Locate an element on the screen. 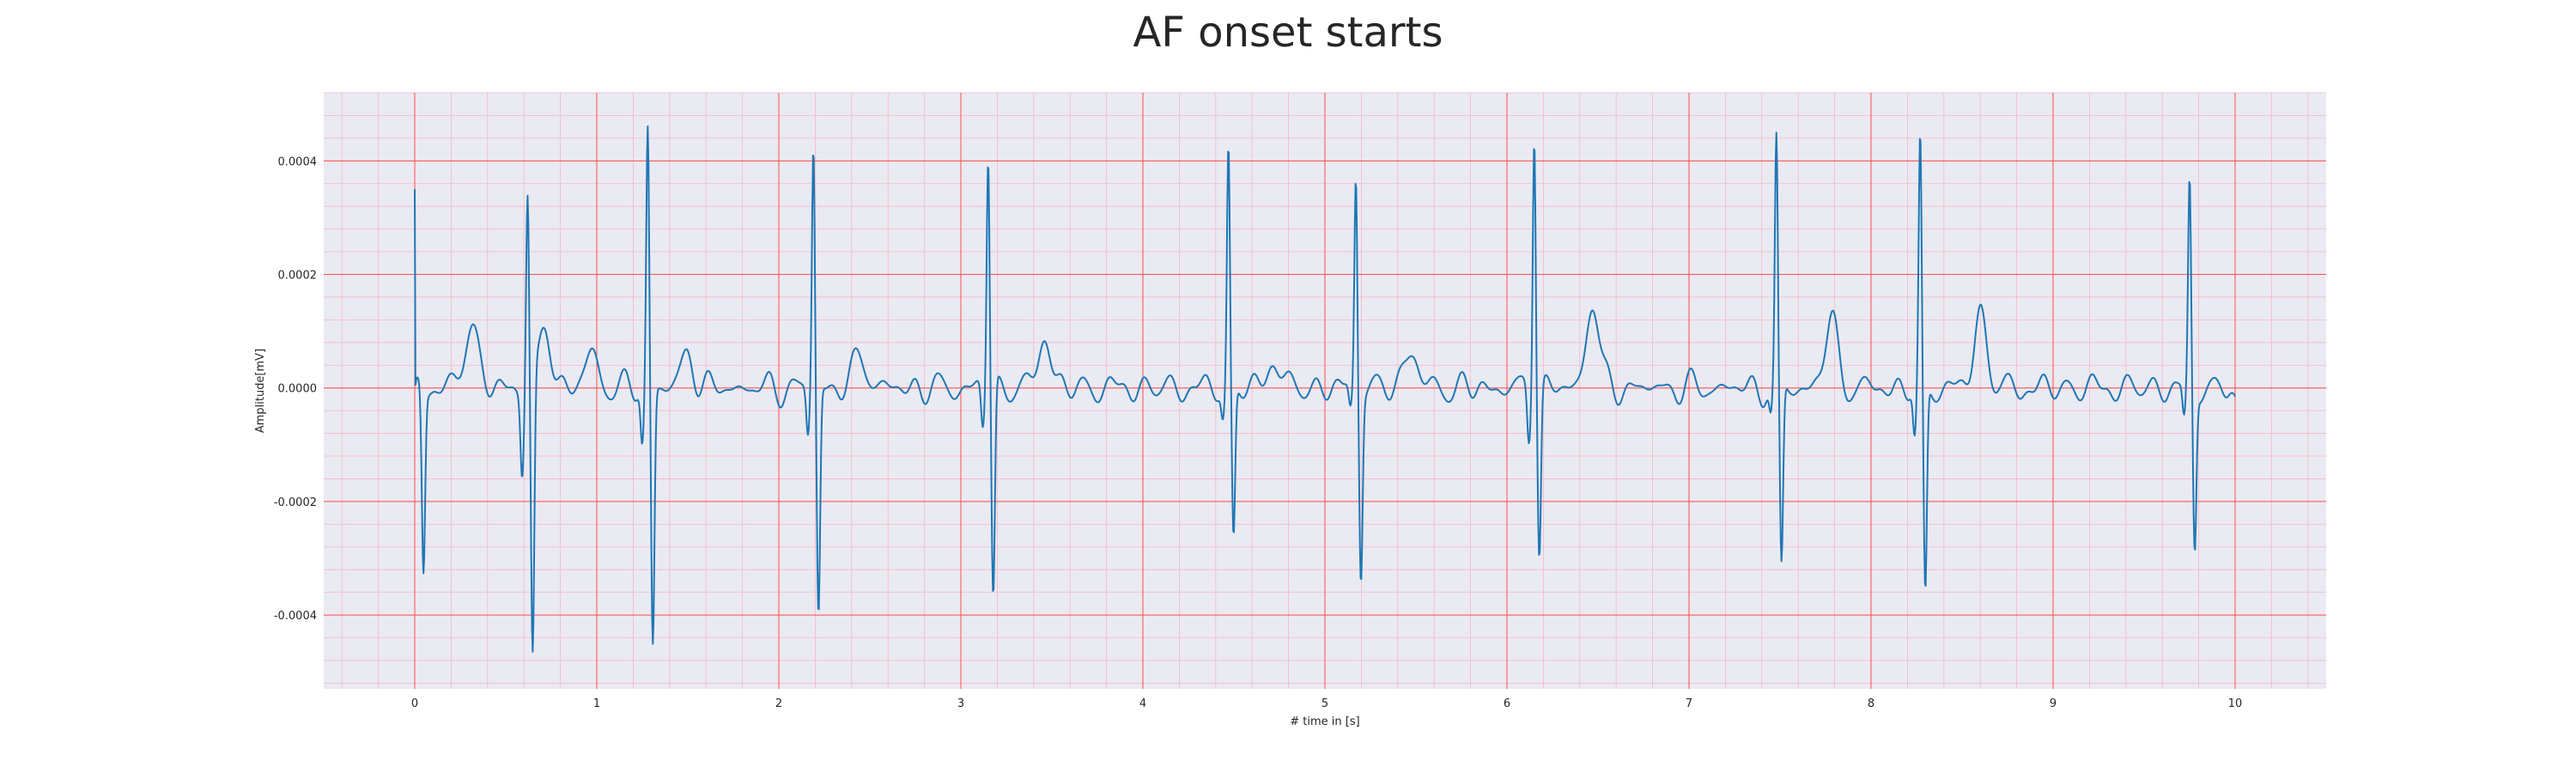 Image resolution: width=2576 pixels, height=773 pixels. y-axis-ticks: -0.0004 -0.0002 0.0000 0.0002 0.0004 is located at coordinates (295, 389).